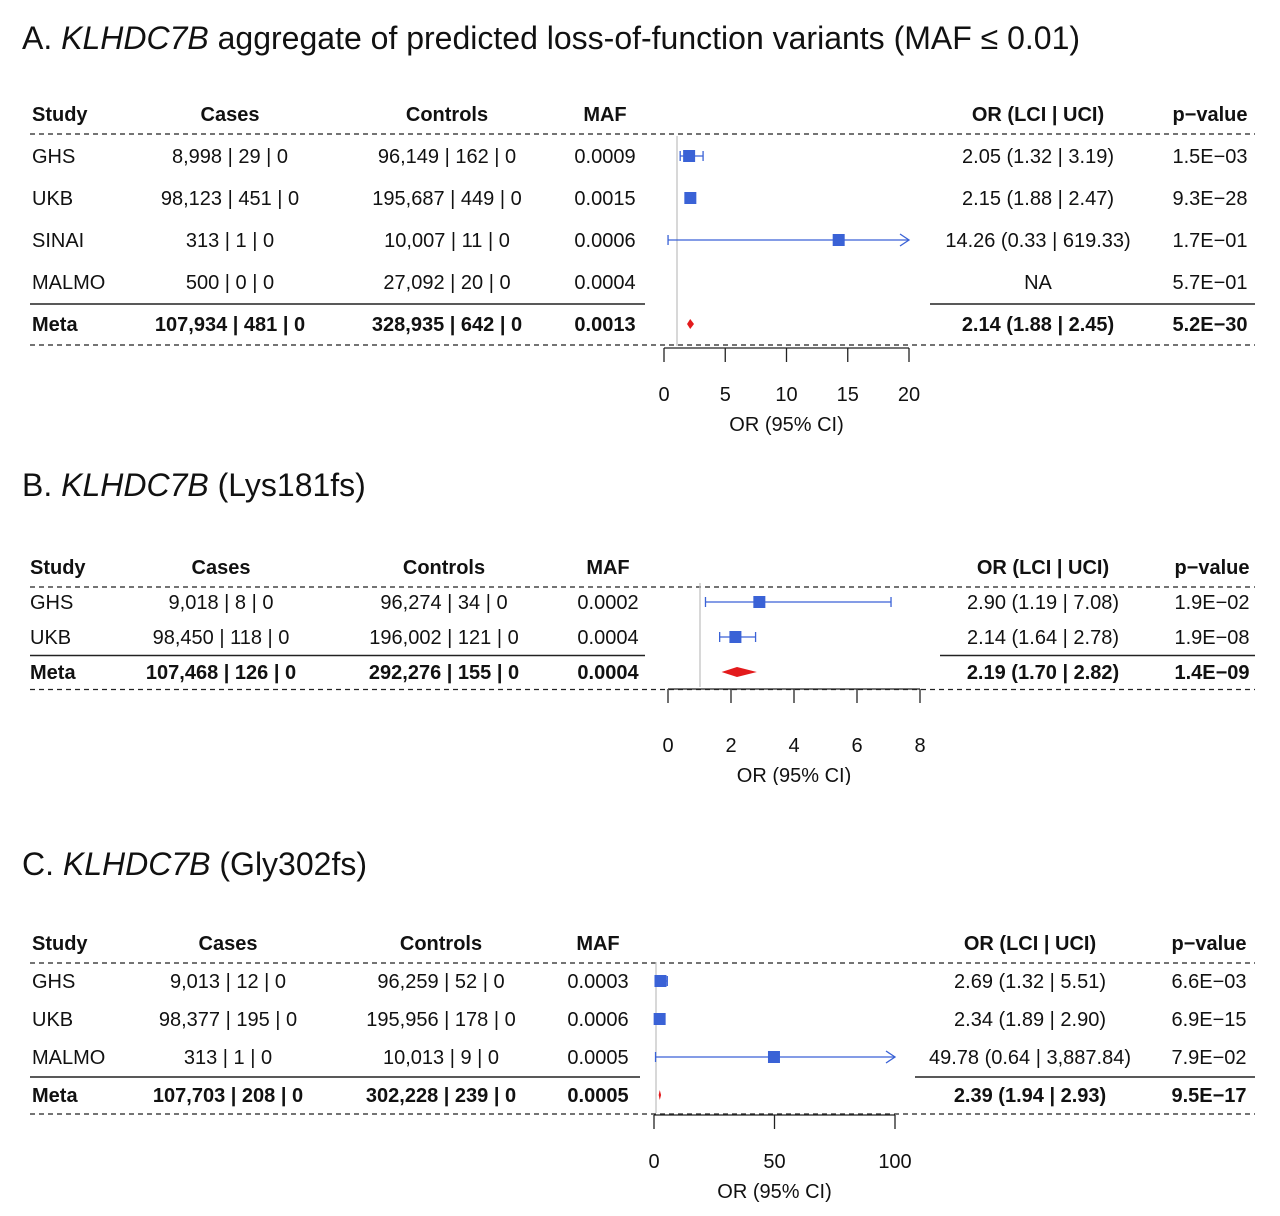 The image size is (1280, 1216). Describe the element at coordinates (1208, 1096) in the screenshot. I see `meta-pvalue: 9.5E−17` at that location.